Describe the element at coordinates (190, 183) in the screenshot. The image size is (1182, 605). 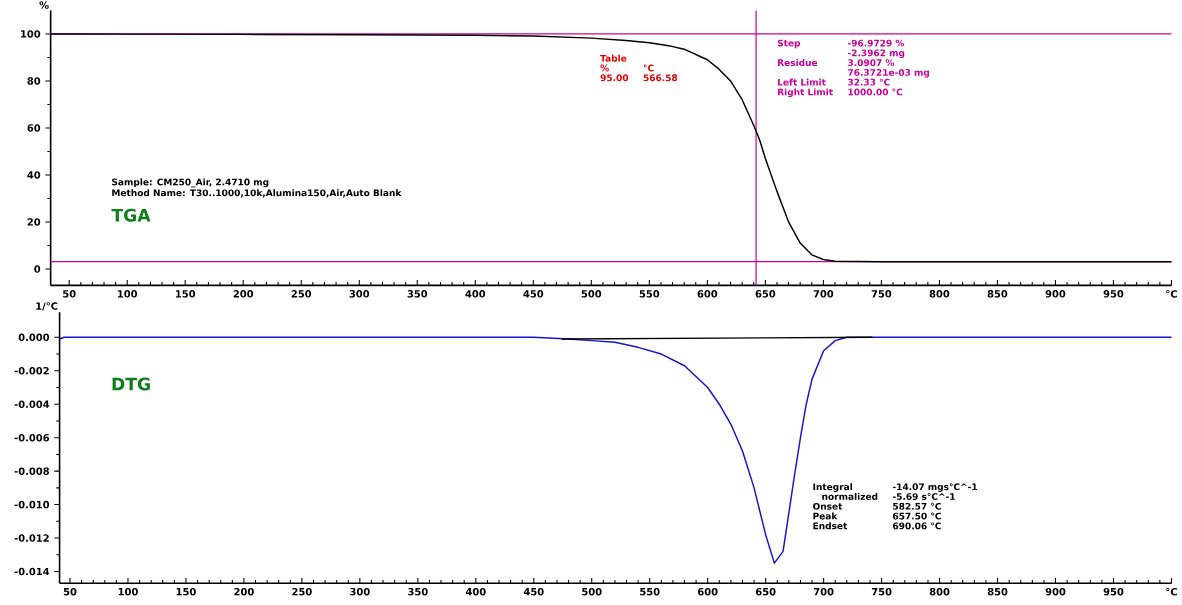
I see `annotation: Sample: CM250_Air, 2.4710 mg` at that location.